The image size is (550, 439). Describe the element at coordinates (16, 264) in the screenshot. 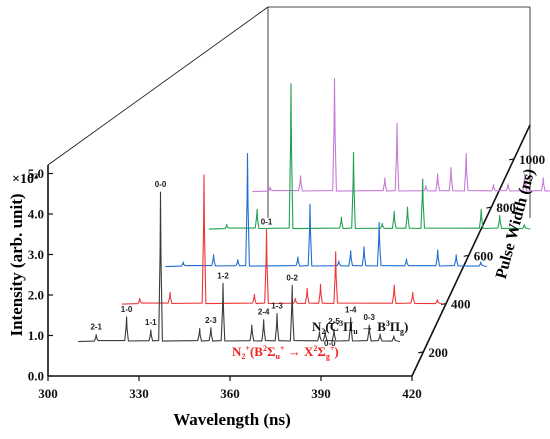

I see `y-axis-label: Intensity (arb. unit)` at that location.